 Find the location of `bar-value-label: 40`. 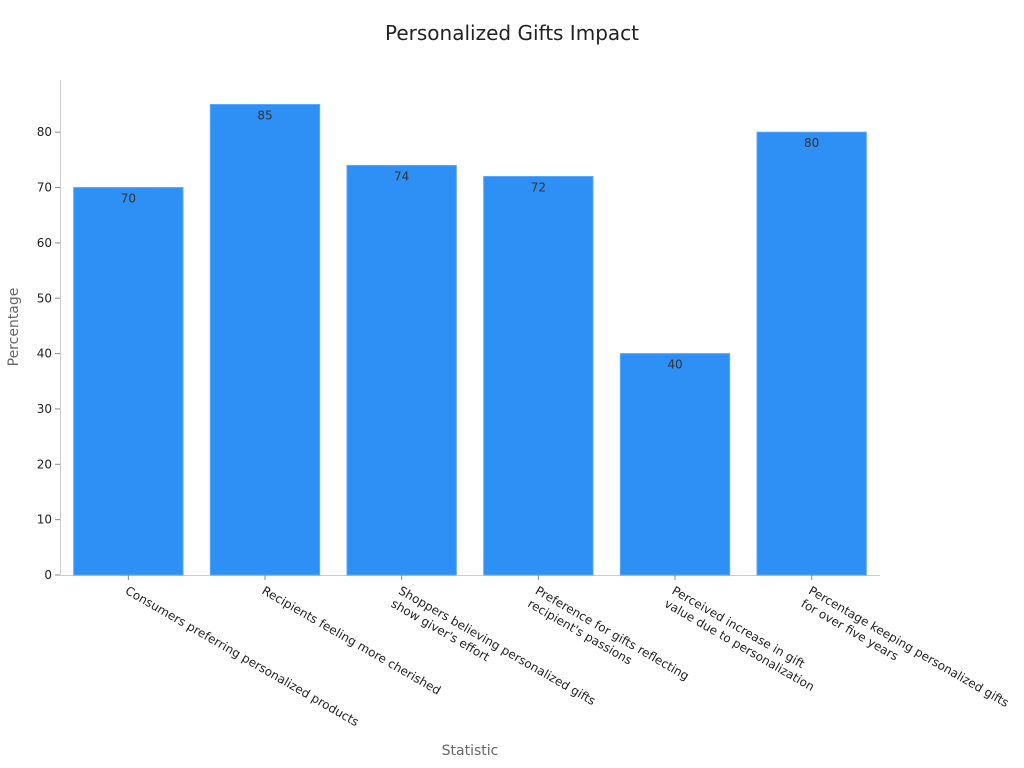

bar-value-label: 40 is located at coordinates (674, 365).